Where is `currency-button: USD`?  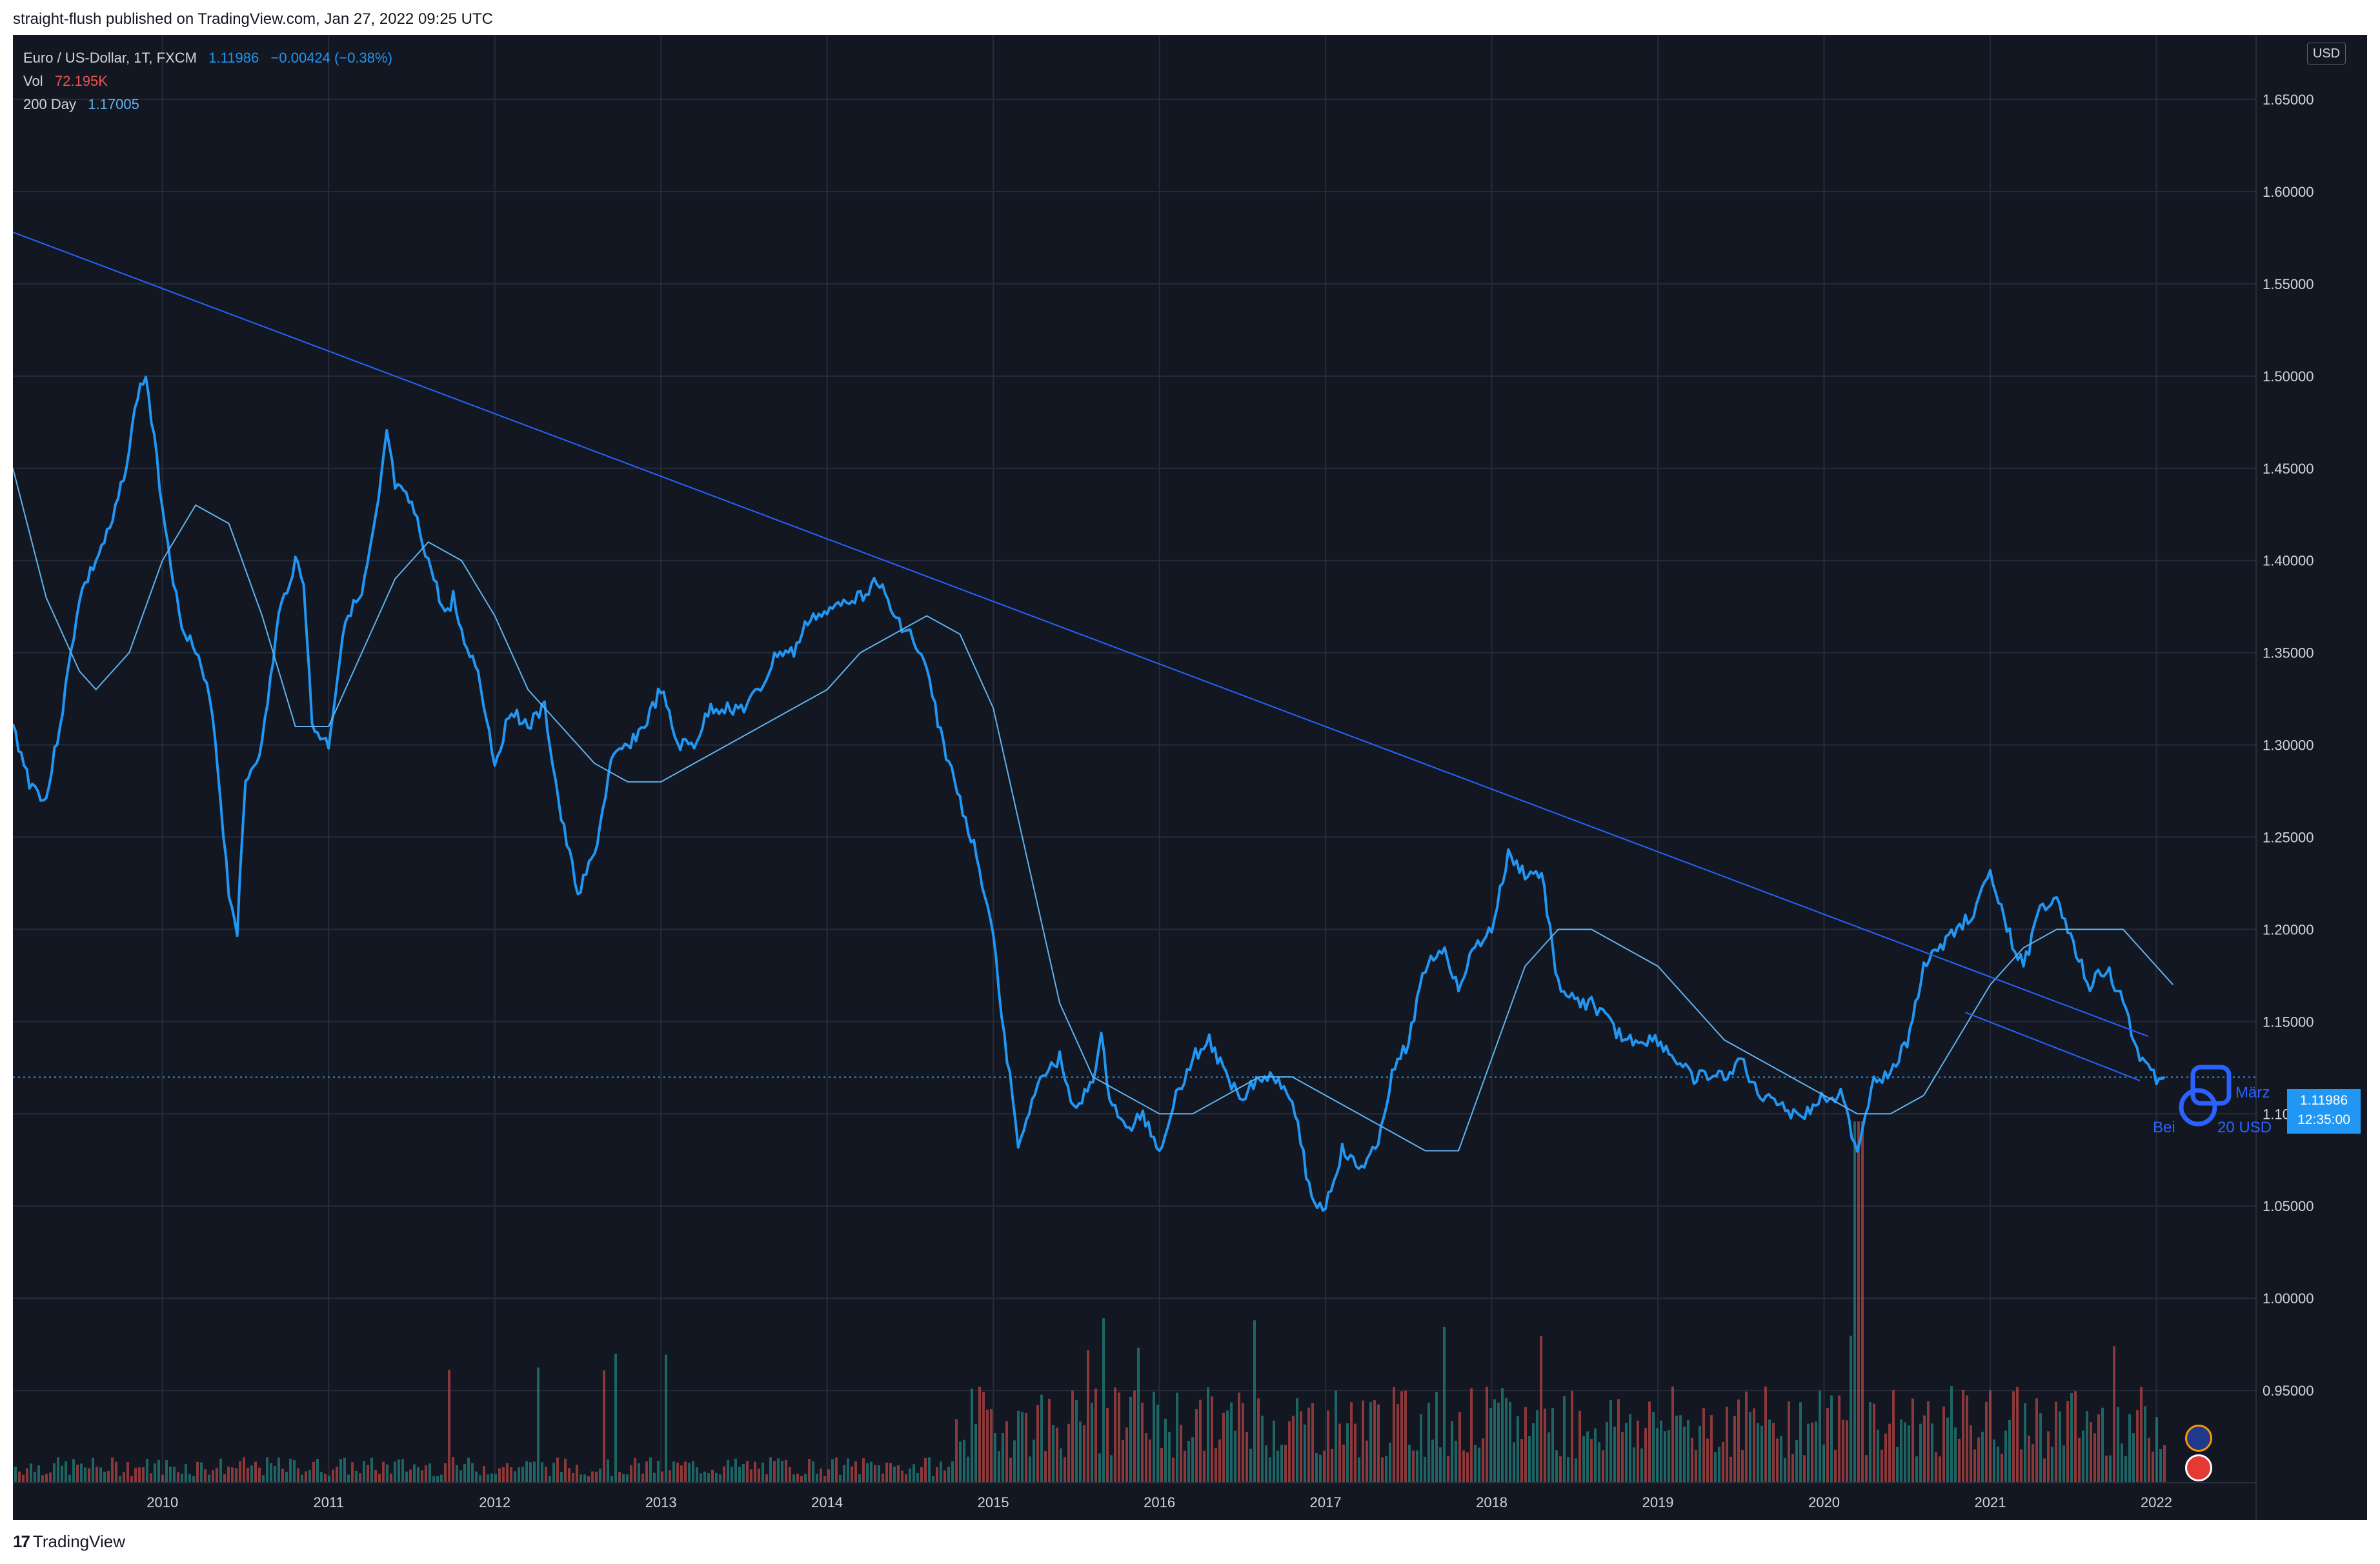
currency-button: USD is located at coordinates (2326, 54).